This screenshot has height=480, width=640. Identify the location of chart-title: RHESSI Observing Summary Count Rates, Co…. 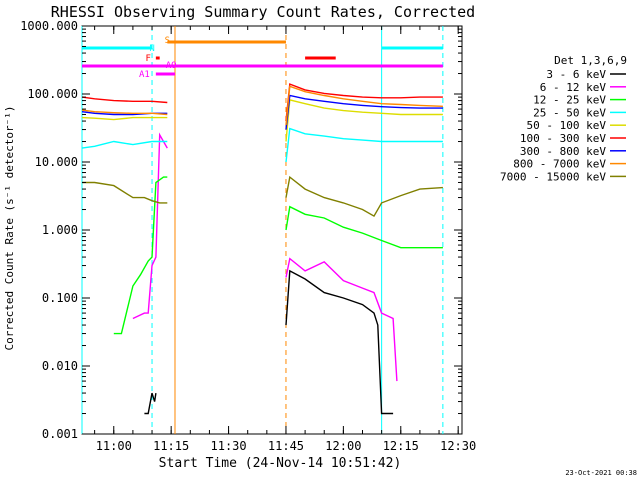
(263, 12).